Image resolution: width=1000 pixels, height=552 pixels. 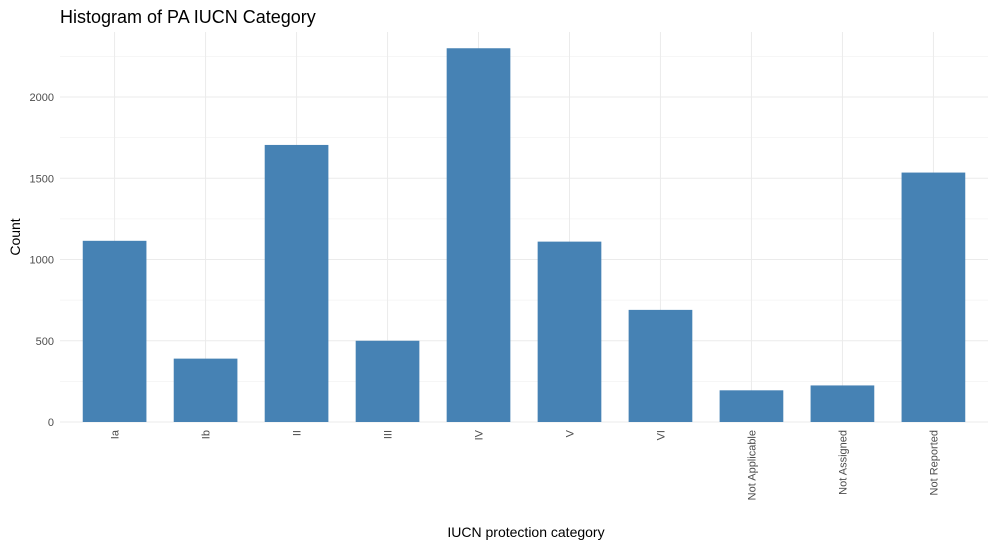 What do you see at coordinates (207, 434) in the screenshot?
I see `x-tick-label: Ib` at bounding box center [207, 434].